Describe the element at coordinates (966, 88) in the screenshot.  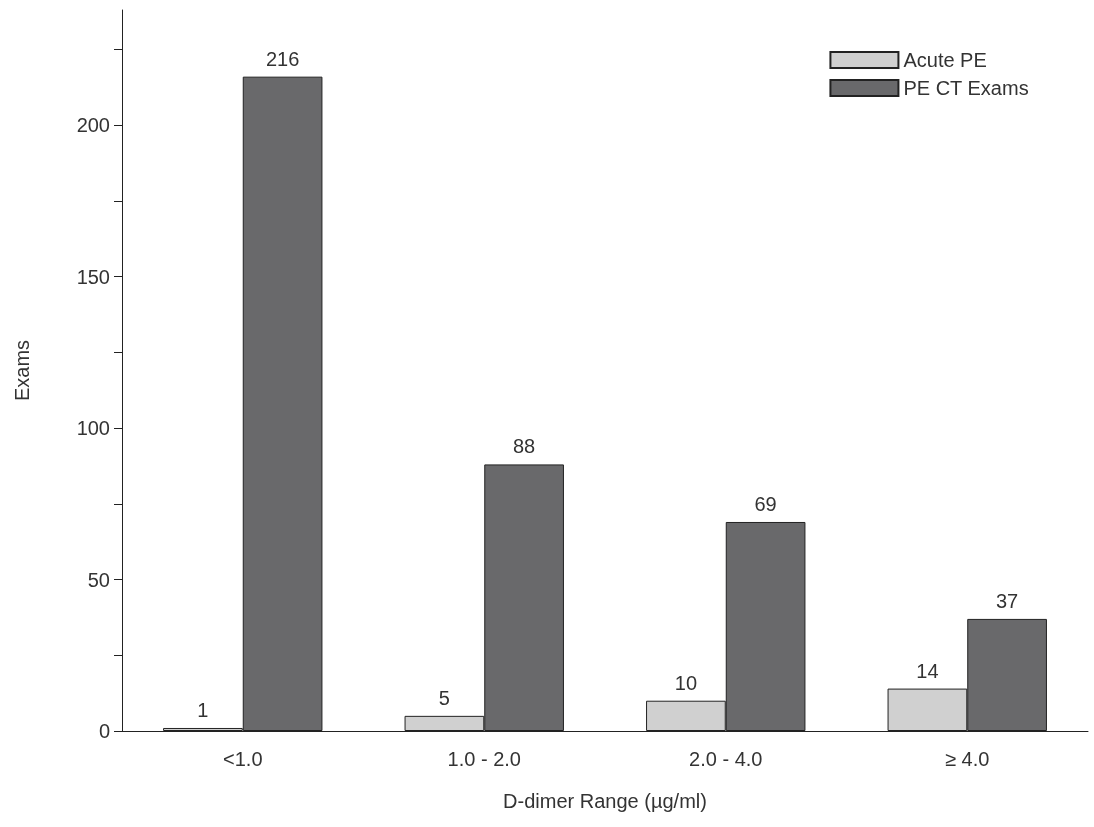
I see `legend-label: PE CT Exams` at that location.